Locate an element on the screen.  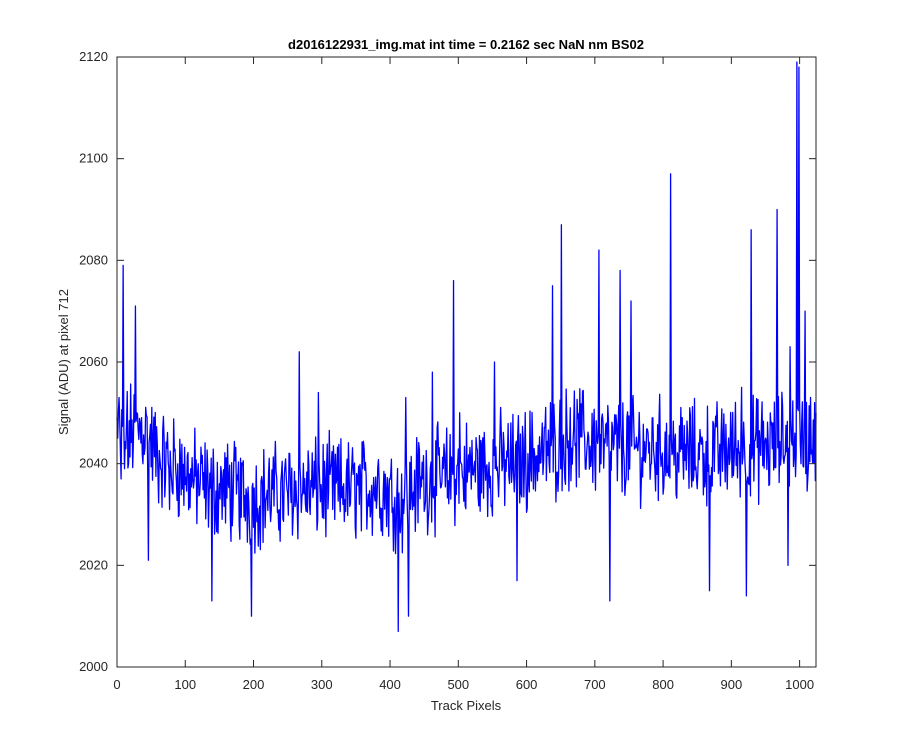
x-tick-label: 100 is located at coordinates (185, 684).